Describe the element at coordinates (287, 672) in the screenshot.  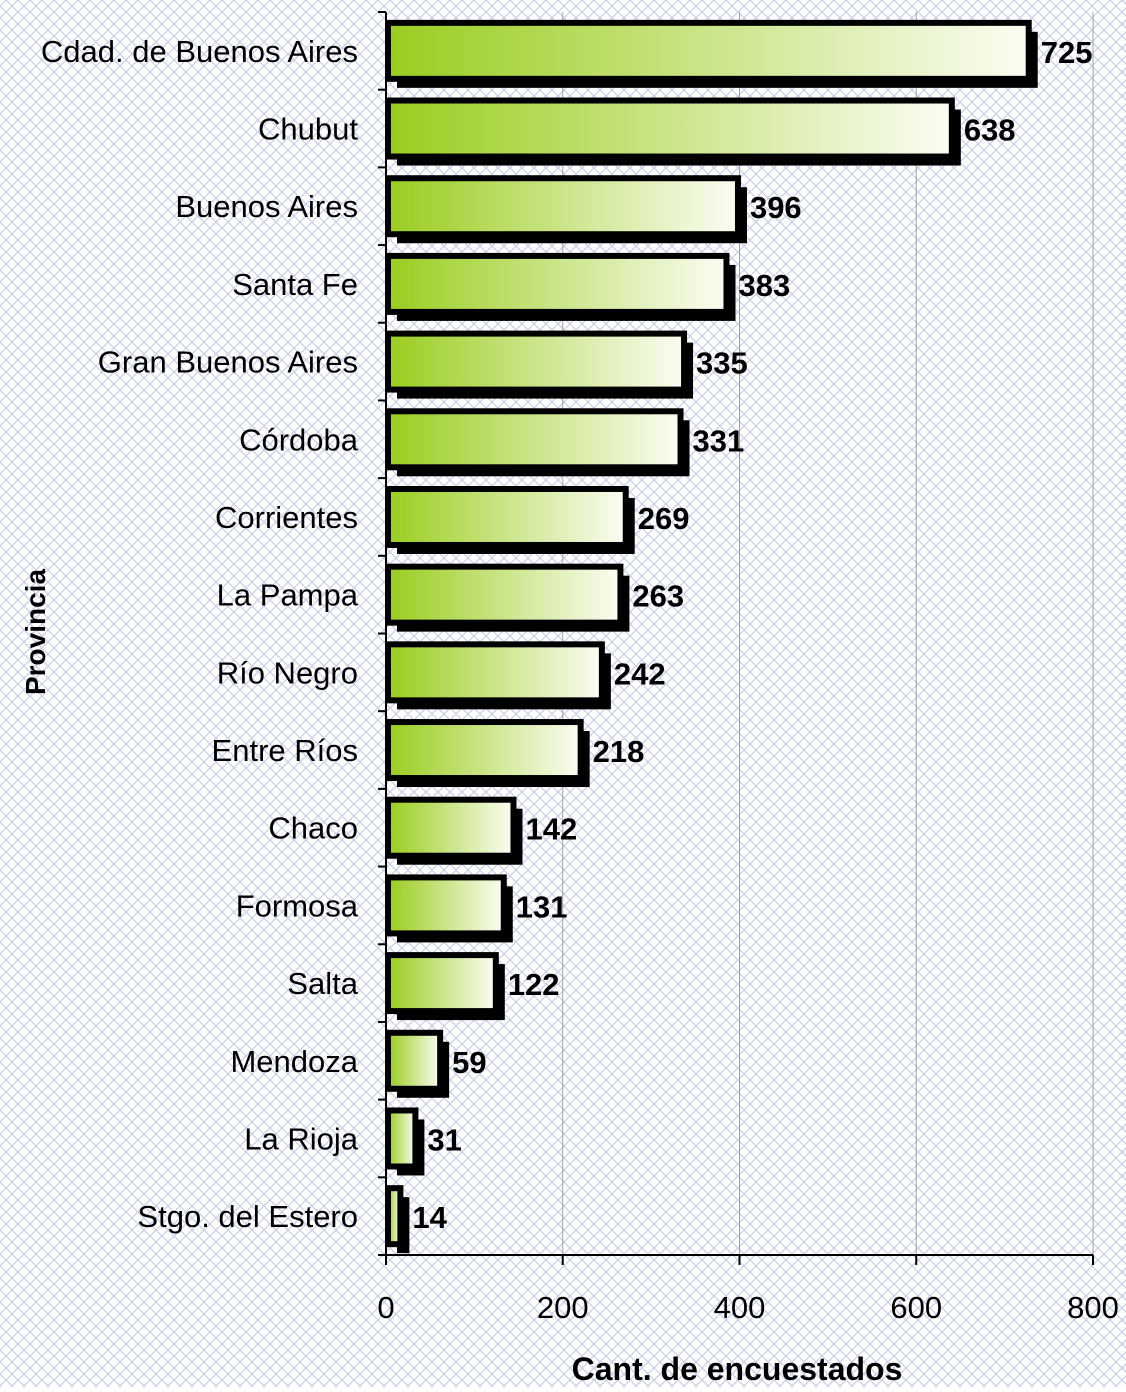
I see `category-label: Río Negro` at that location.